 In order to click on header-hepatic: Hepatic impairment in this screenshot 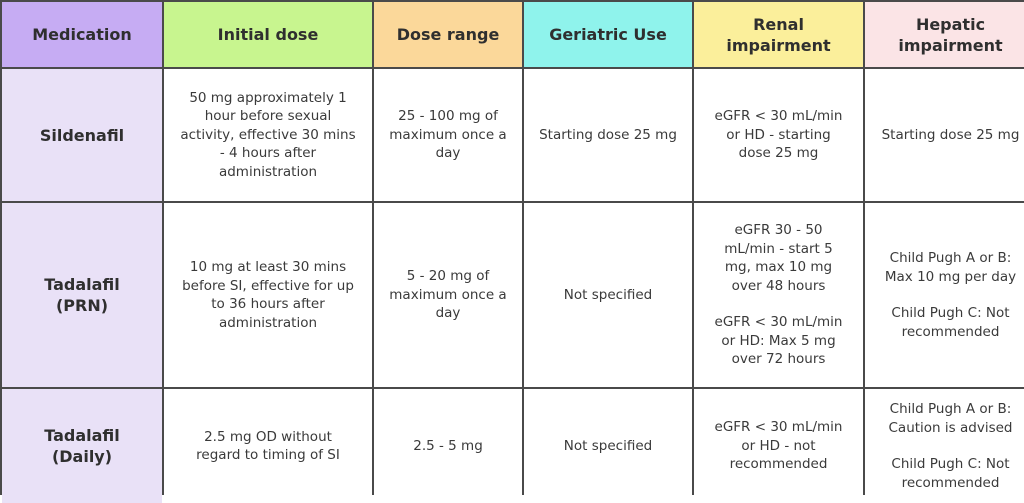, I will do `click(944, 34)`.